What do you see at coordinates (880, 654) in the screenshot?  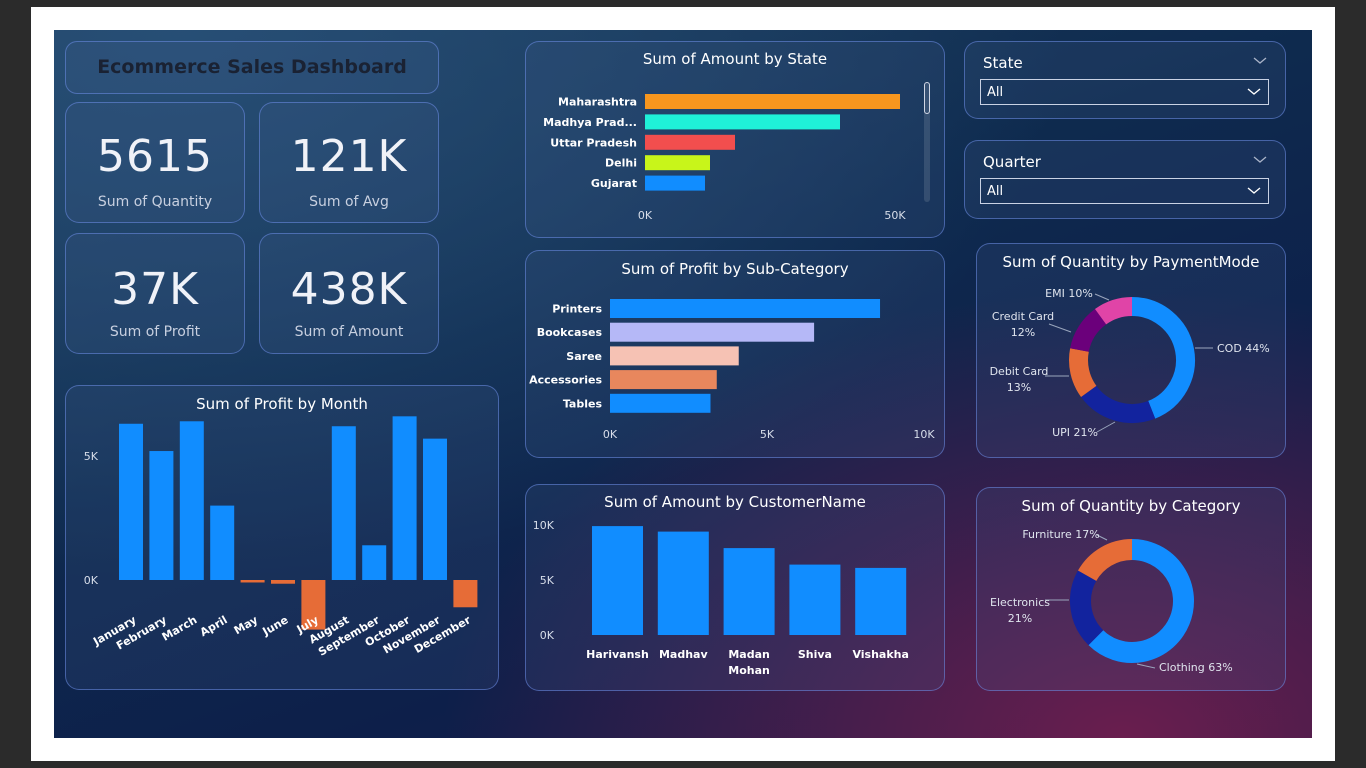 I see `category-label: Vishakha` at bounding box center [880, 654].